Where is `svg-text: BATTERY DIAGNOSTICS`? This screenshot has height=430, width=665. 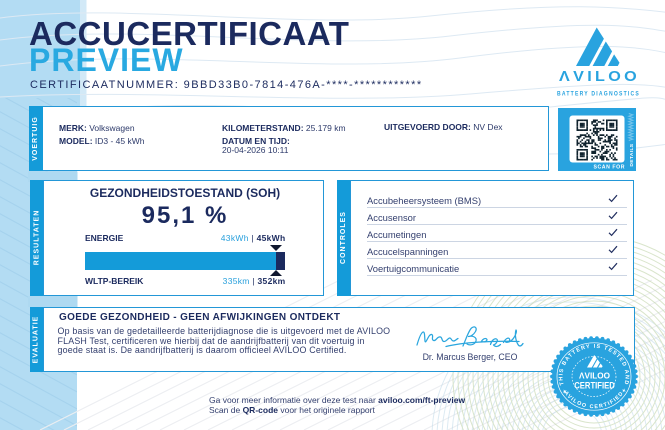
svg-text: BATTERY DIAGNOSTICS is located at coordinates (598, 93).